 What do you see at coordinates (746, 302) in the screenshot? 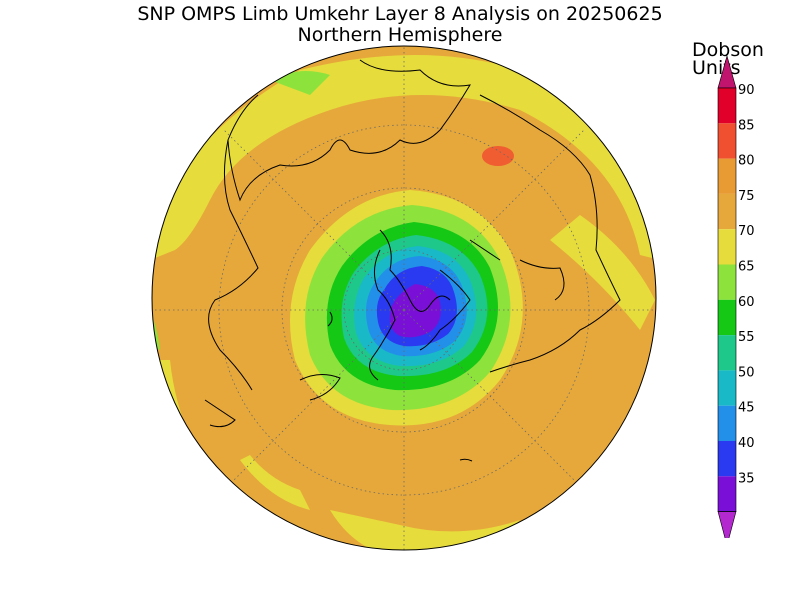
I see `colorbar-tick-60: 60` at bounding box center [746, 302].